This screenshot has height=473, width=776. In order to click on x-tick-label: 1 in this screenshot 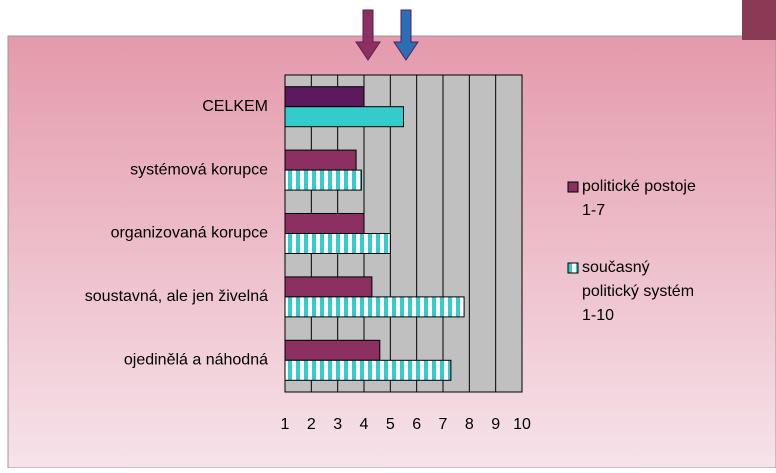, I will do `click(285, 424)`.